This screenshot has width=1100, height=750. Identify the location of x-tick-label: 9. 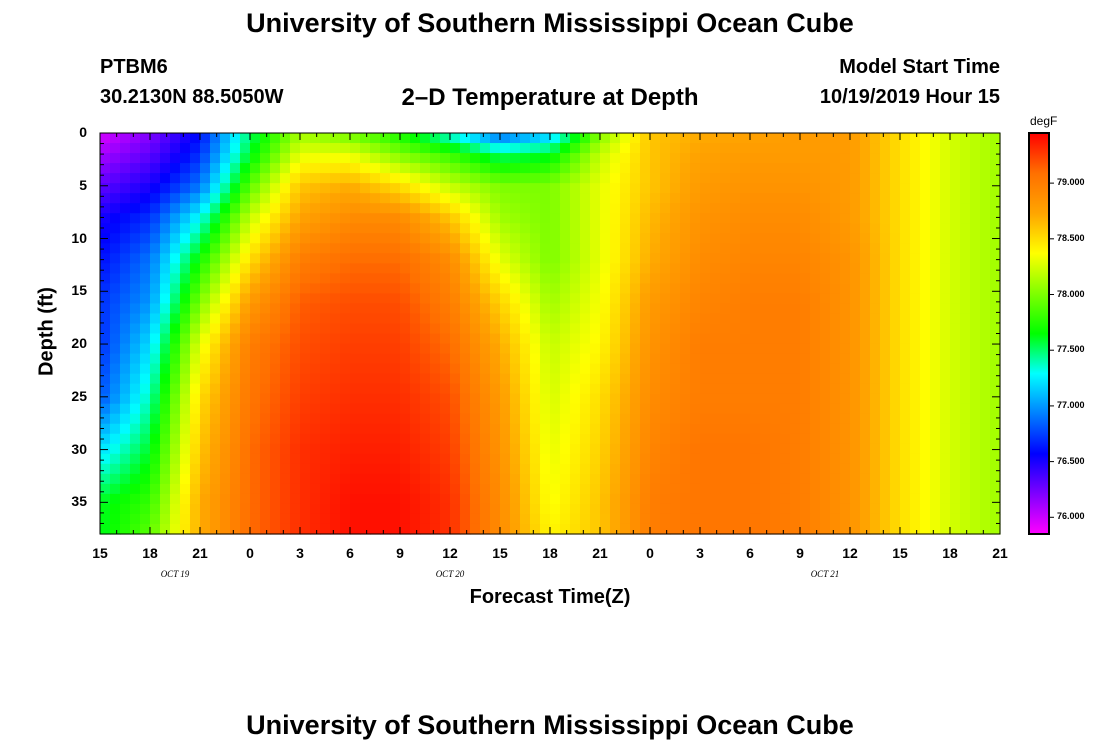
(800, 553).